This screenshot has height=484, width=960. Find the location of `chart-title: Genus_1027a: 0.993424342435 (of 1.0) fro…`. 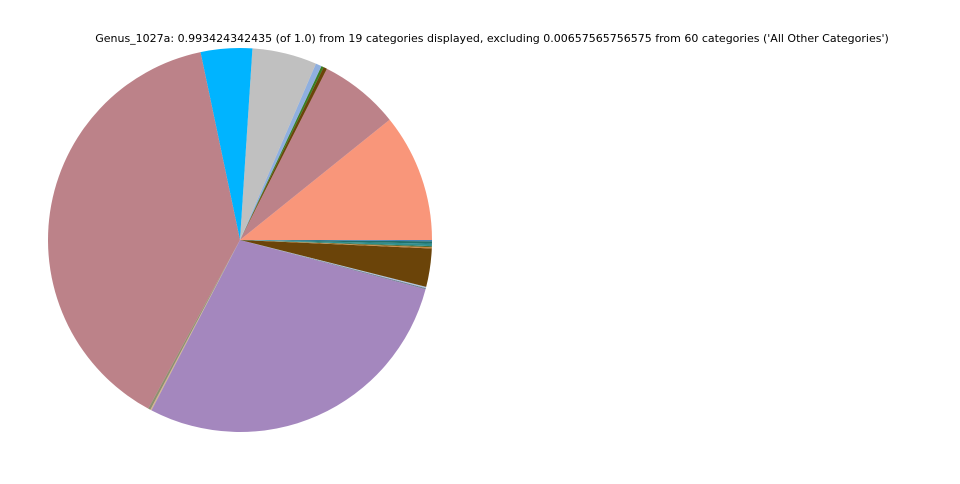

chart-title: Genus_1027a: 0.993424342435 (of 1.0) fro… is located at coordinates (492, 38).